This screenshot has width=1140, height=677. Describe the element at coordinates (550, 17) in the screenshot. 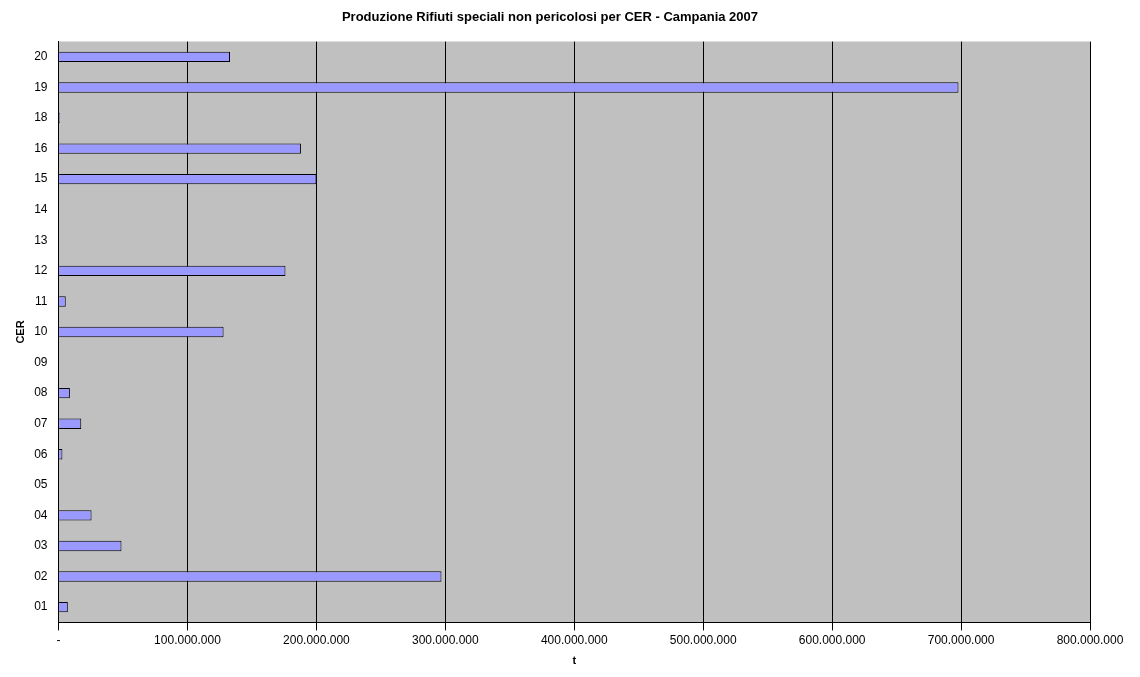

I see `chart-title: Produzione Rifiuti speciali non pericolosi per CER - Campania 2007` at that location.